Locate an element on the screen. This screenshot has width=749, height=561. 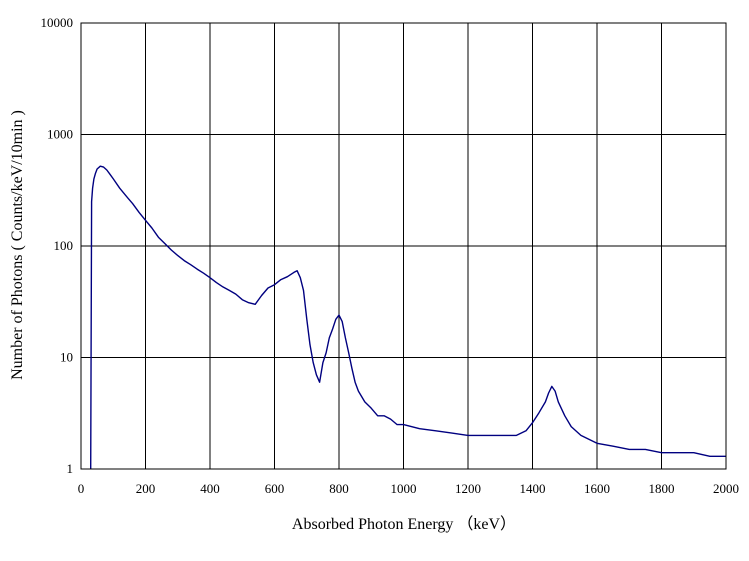
x-tick-label: 200 is located at coordinates (146, 488).